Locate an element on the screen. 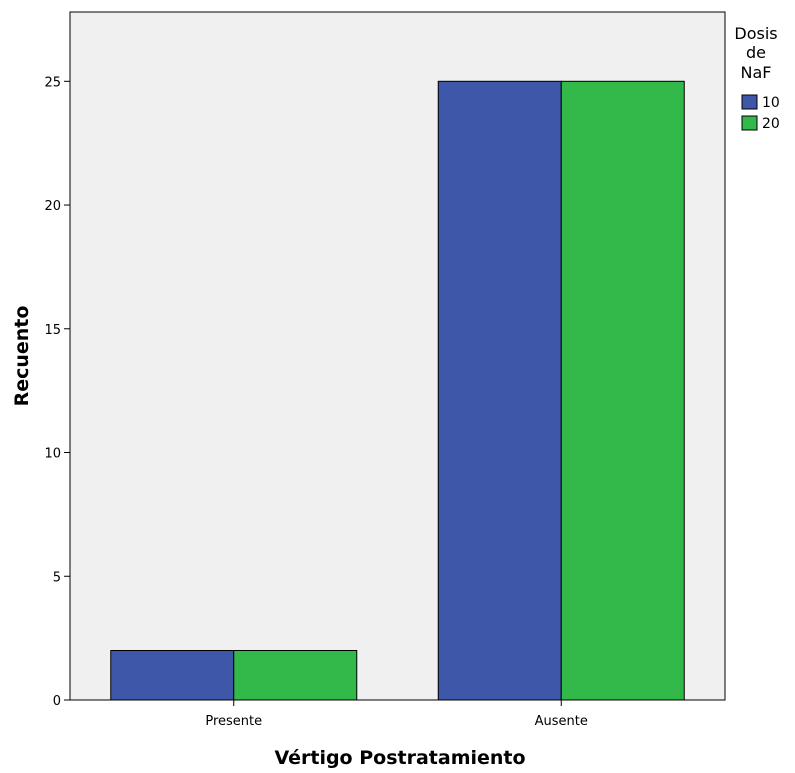 This screenshot has width=795, height=773. legend-label-10: 10 is located at coordinates (771, 103).